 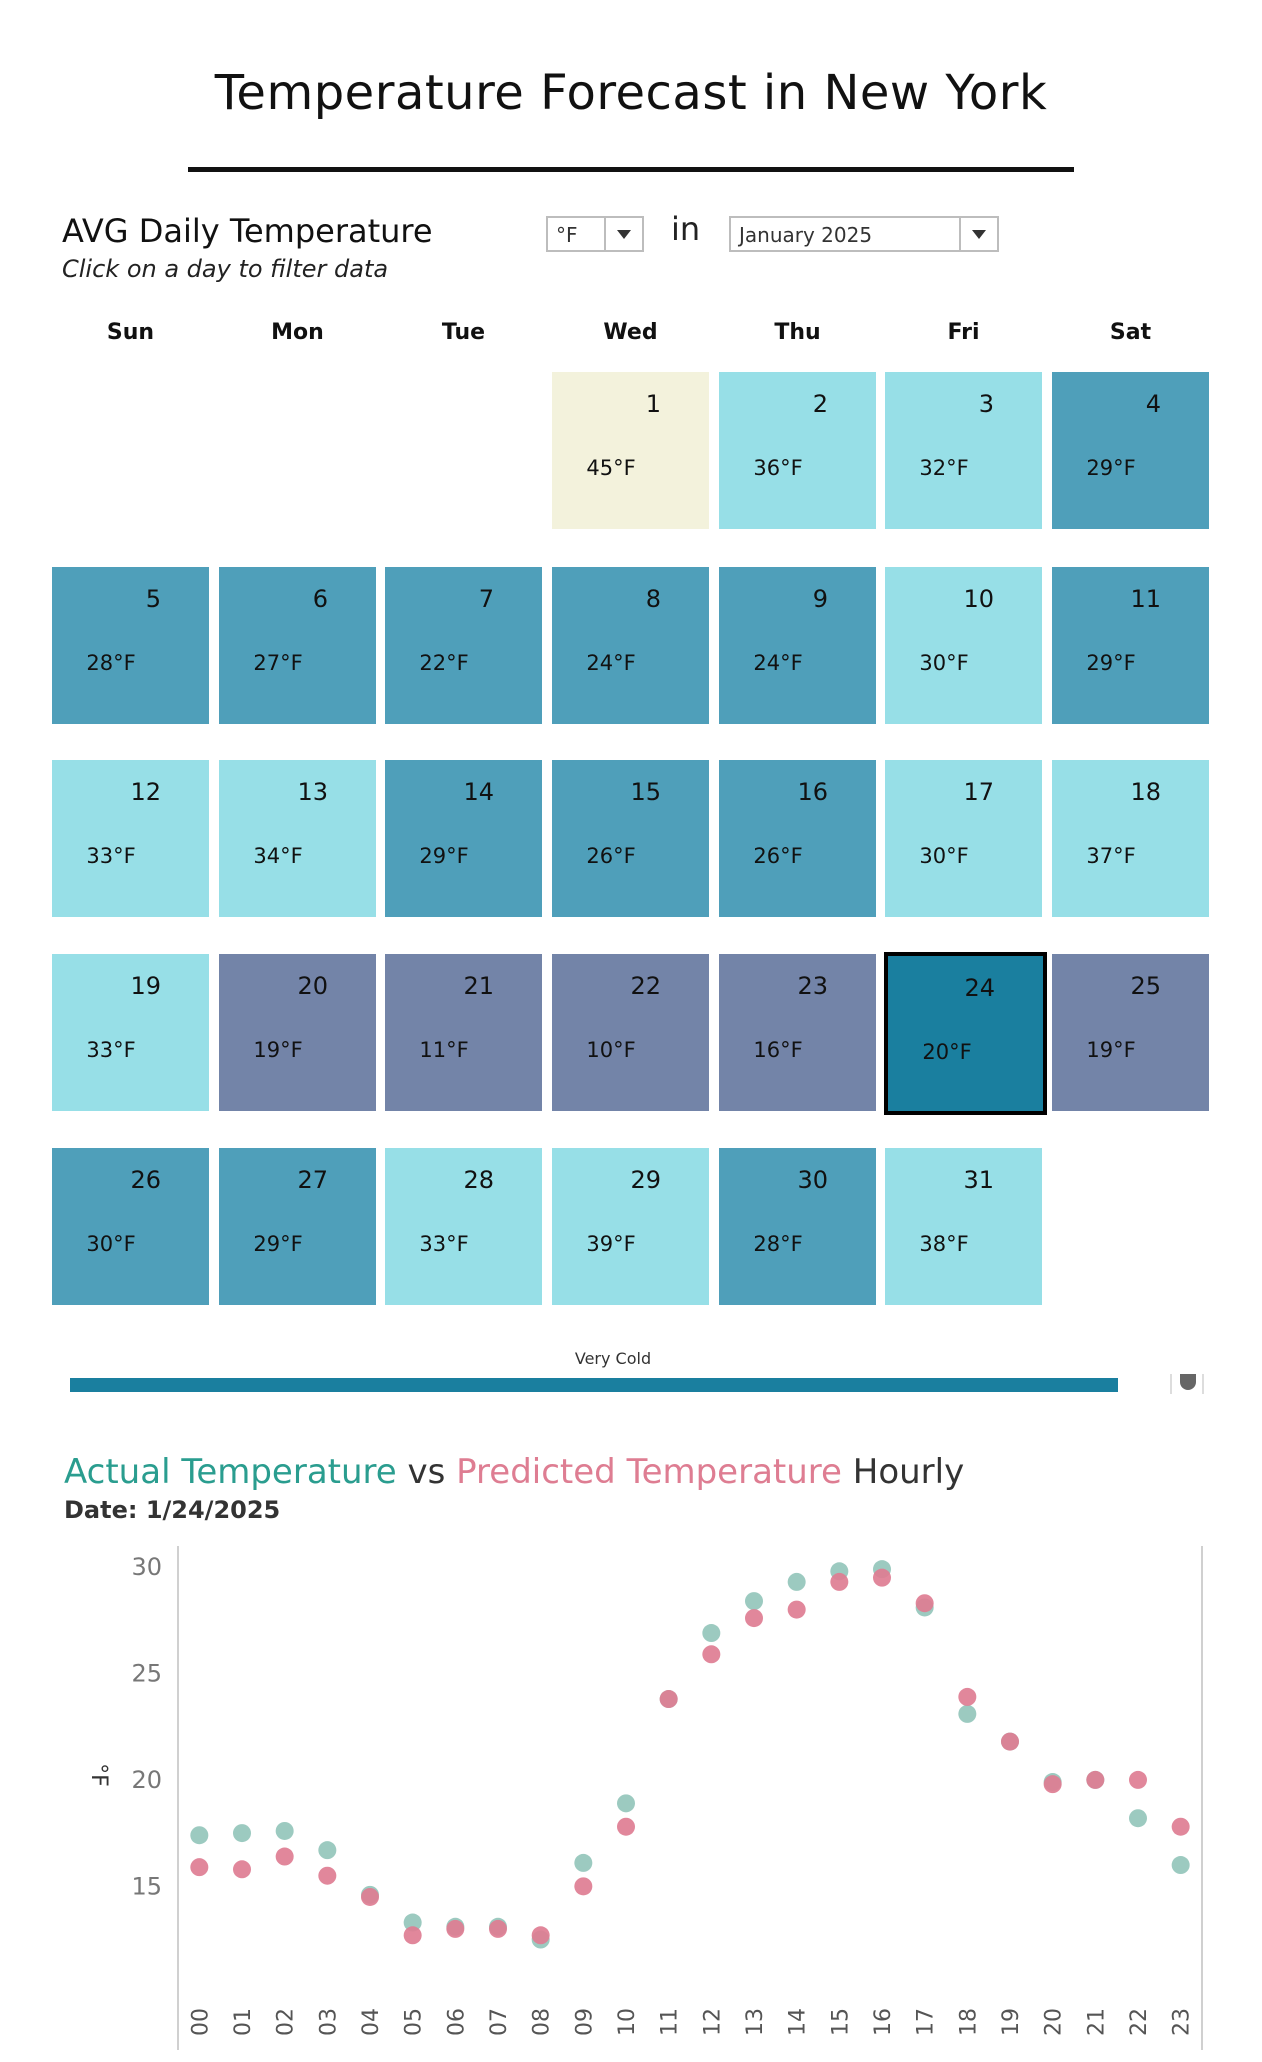 What do you see at coordinates (371, 2022) in the screenshot?
I see `x-tick-label: 04` at bounding box center [371, 2022].